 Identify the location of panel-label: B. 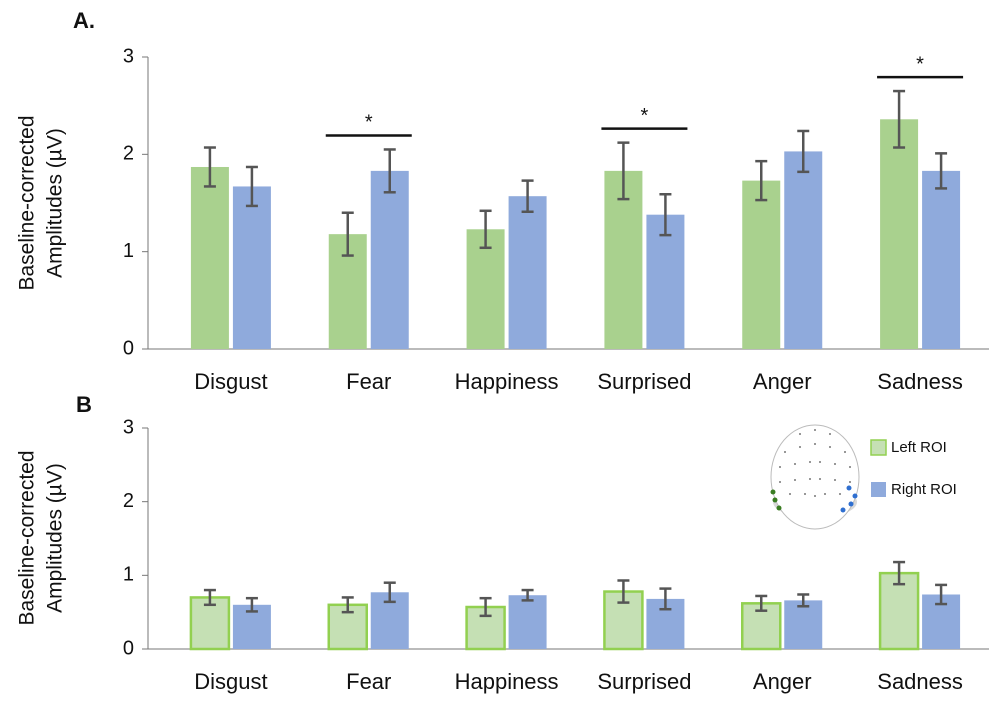
(84, 404).